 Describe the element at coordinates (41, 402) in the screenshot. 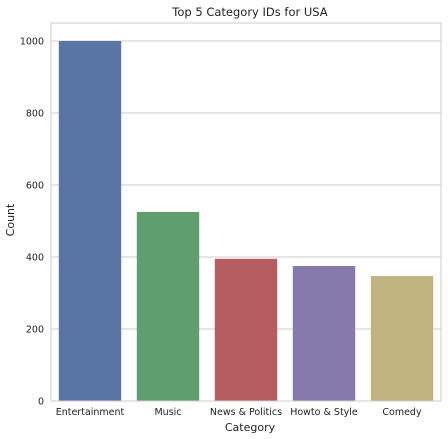

I see `y-tick-label: 0` at that location.